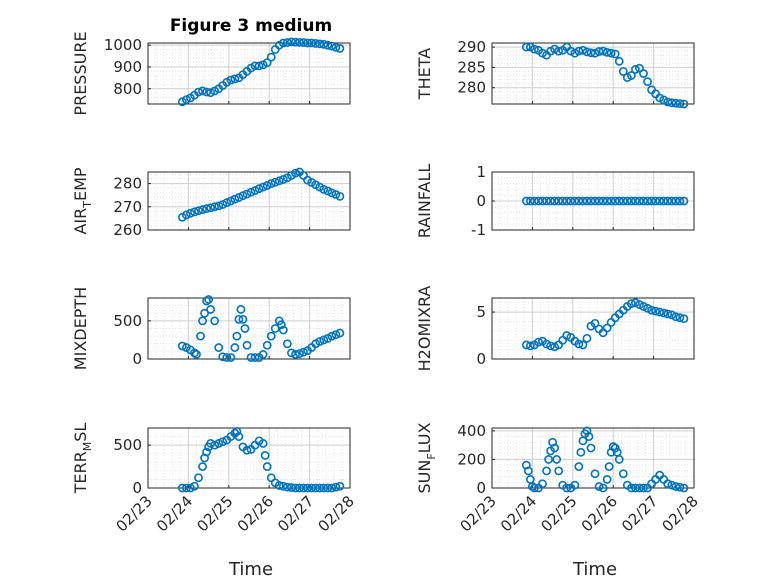 The height and width of the screenshot is (583, 778). What do you see at coordinates (555, 201) in the screenshot?
I see `subplot-4: -1 0 1 RAINFALL` at bounding box center [555, 201].